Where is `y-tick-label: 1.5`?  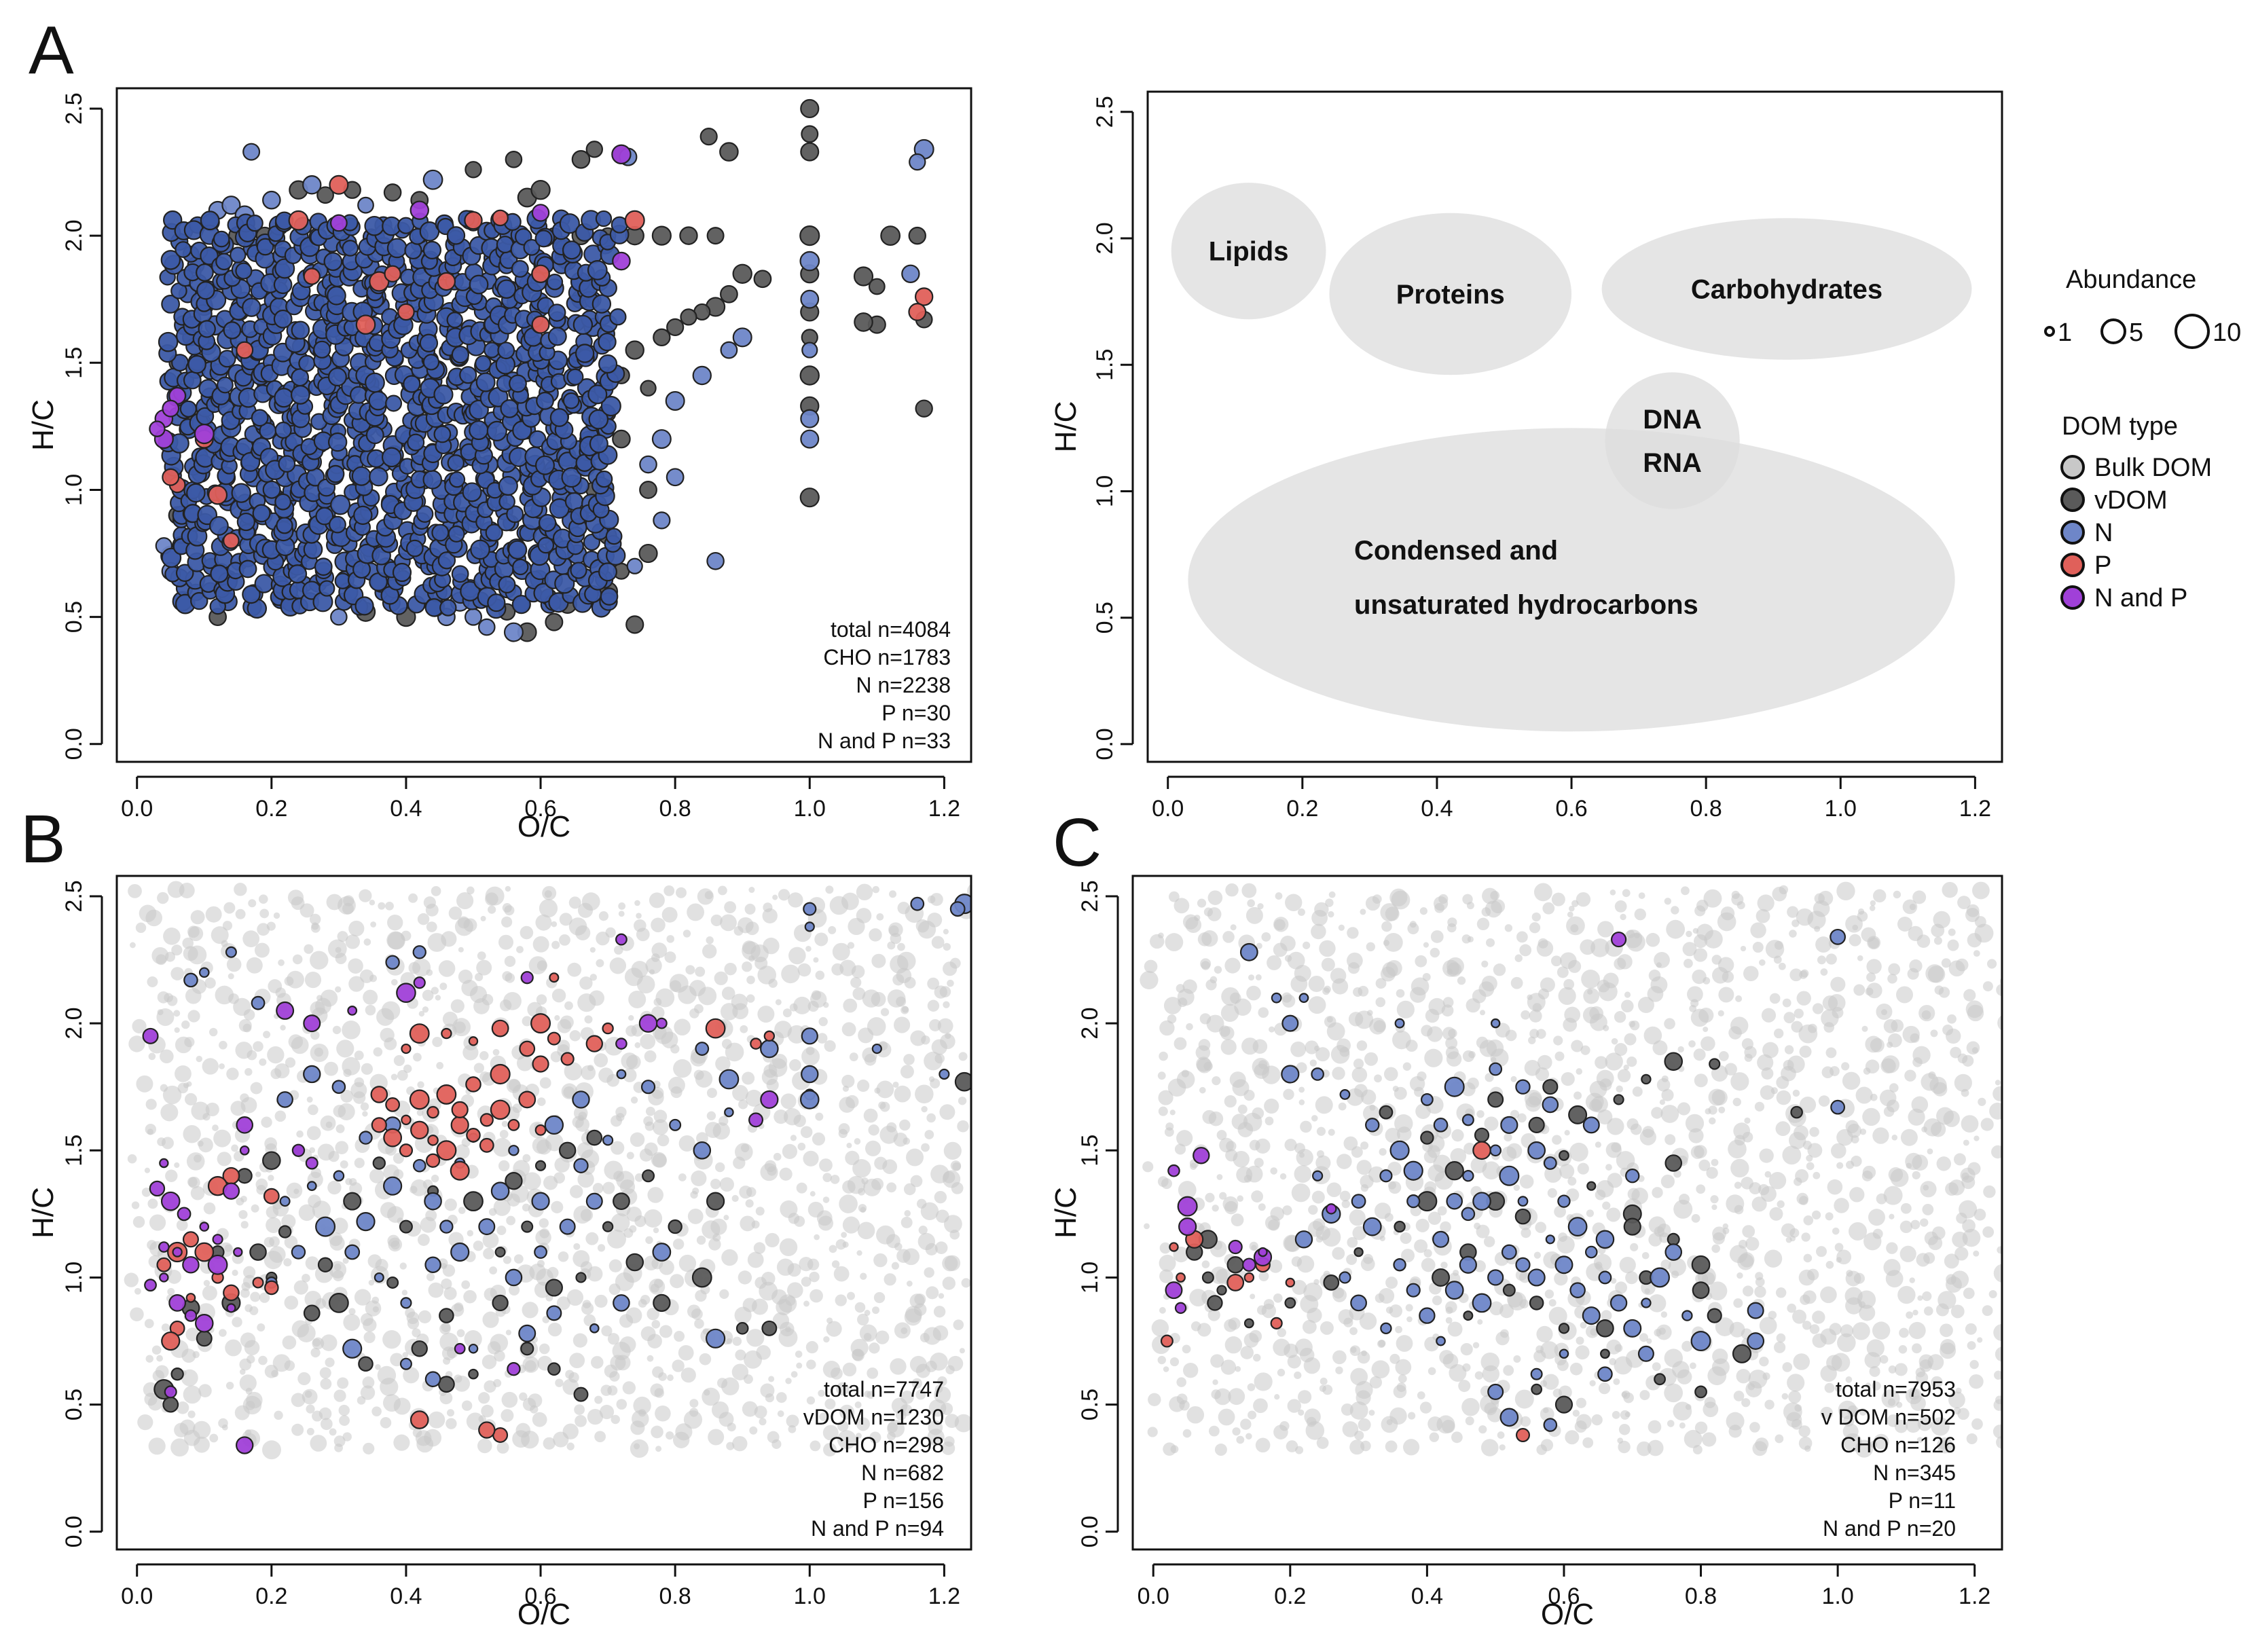
y-tick-label: 1.5 is located at coordinates (74, 1151).